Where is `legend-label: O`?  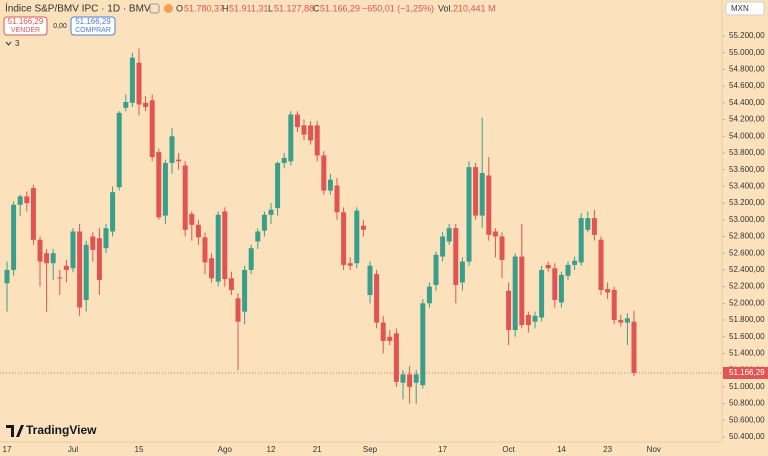 legend-label: O is located at coordinates (179, 8).